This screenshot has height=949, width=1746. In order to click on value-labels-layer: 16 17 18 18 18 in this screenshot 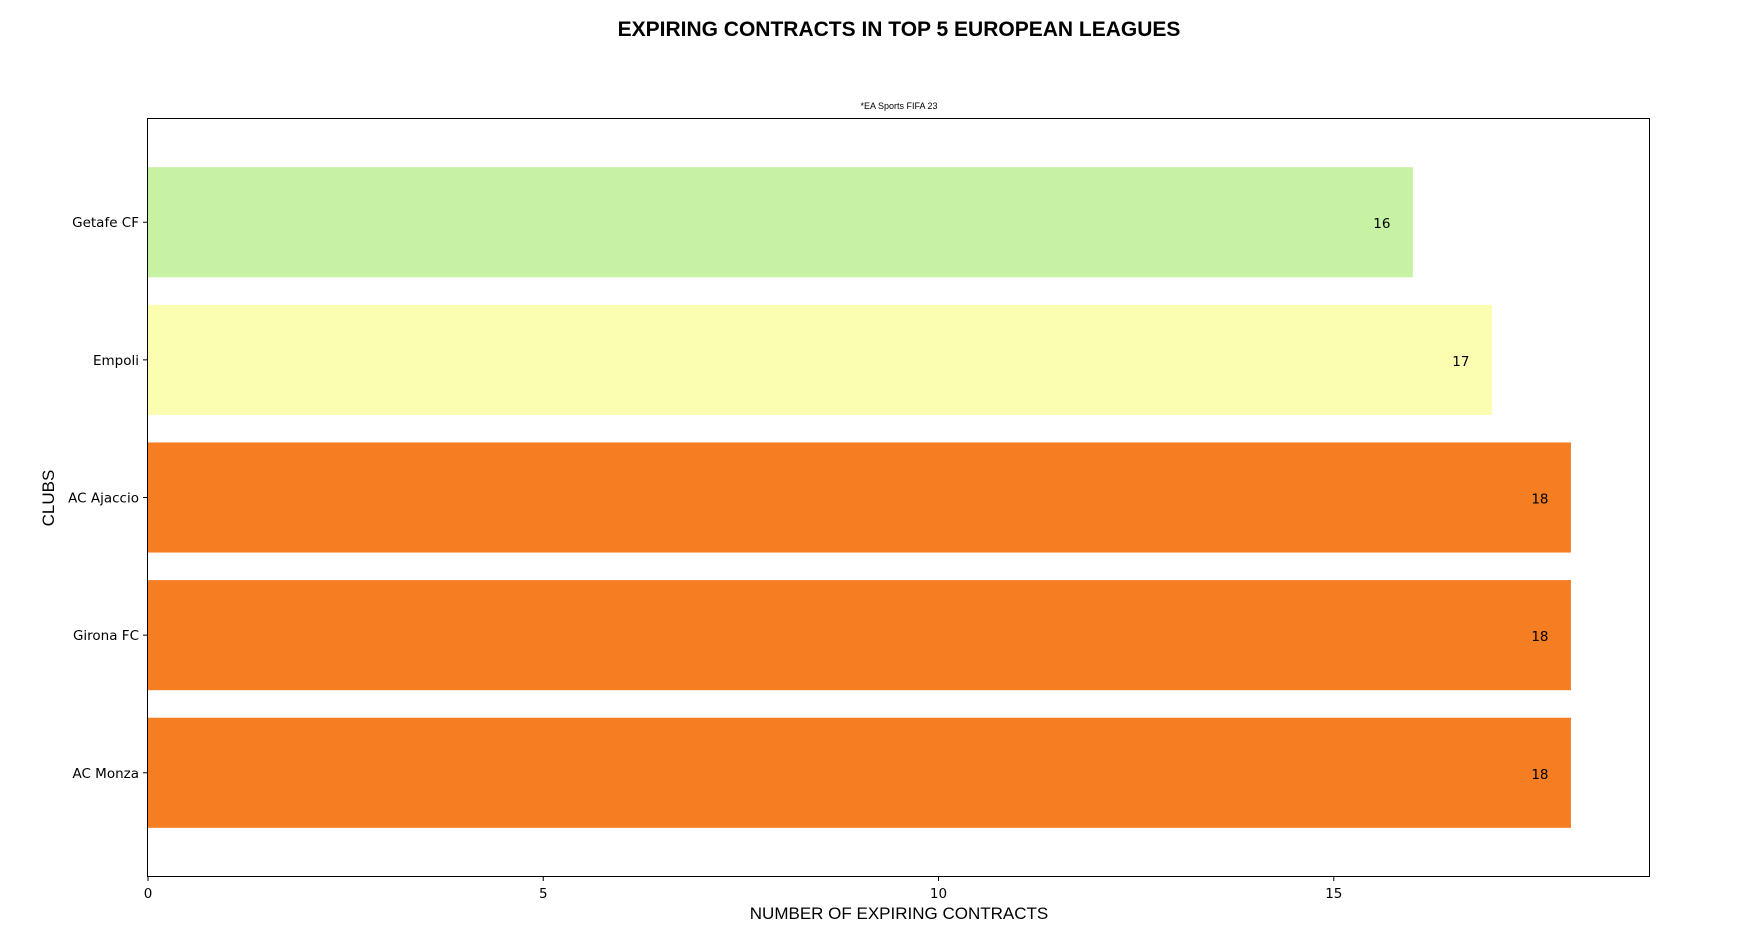, I will do `click(1460, 499)`.